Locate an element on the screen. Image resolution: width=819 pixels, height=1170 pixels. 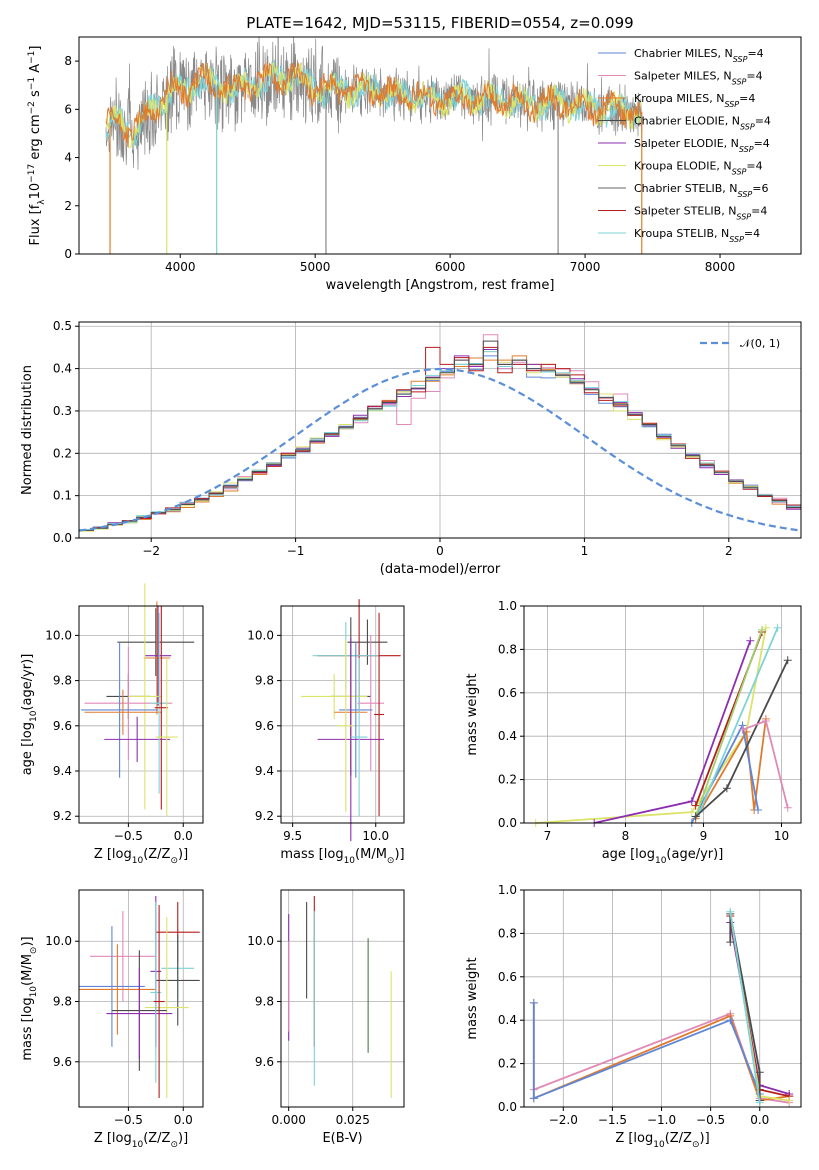
y-tick-label: 9.4 is located at coordinates (264, 771).